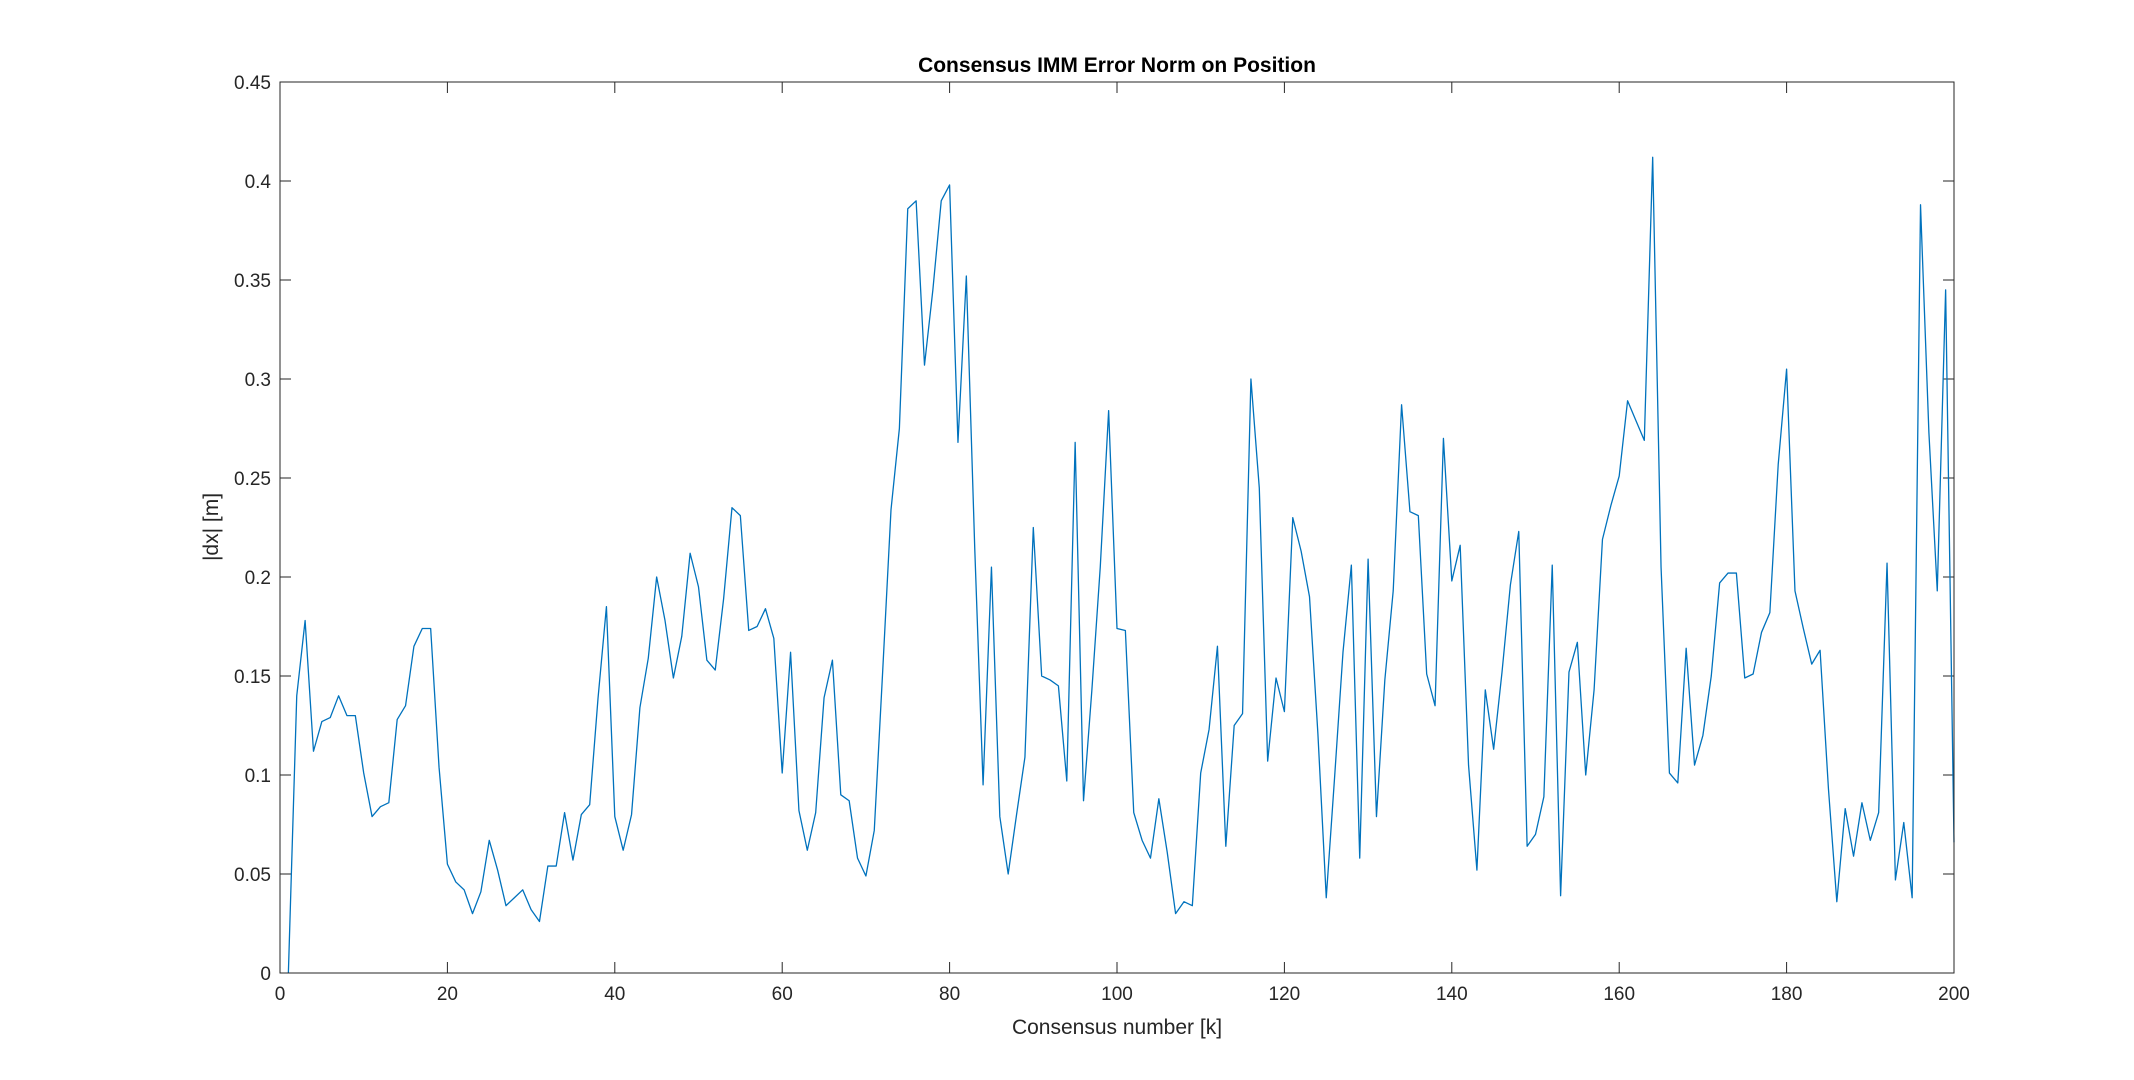  Describe the element at coordinates (258, 380) in the screenshot. I see `y-tick-label: 0.3` at that location.